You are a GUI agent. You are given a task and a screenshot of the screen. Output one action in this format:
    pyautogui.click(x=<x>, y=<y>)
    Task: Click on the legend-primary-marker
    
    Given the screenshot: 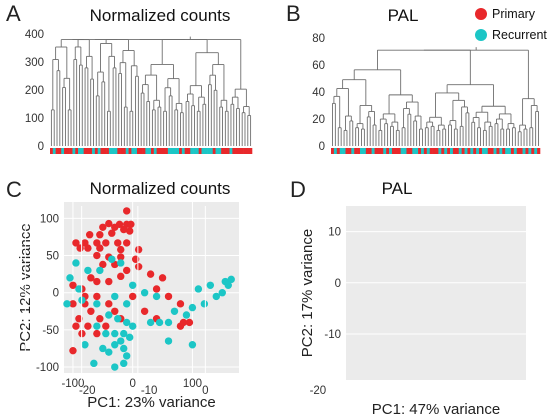 What is the action you would take?
    pyautogui.click(x=481, y=14)
    